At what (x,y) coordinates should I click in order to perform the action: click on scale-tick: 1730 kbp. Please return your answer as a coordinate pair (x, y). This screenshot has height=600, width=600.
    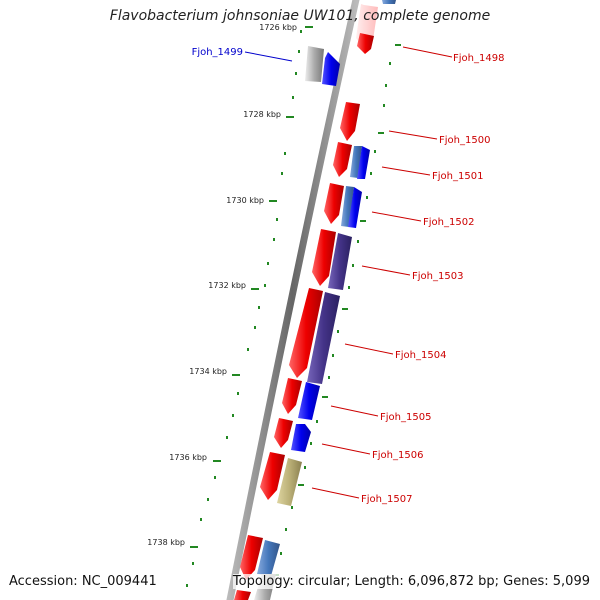
    Looking at the image, I should click on (251, 200).